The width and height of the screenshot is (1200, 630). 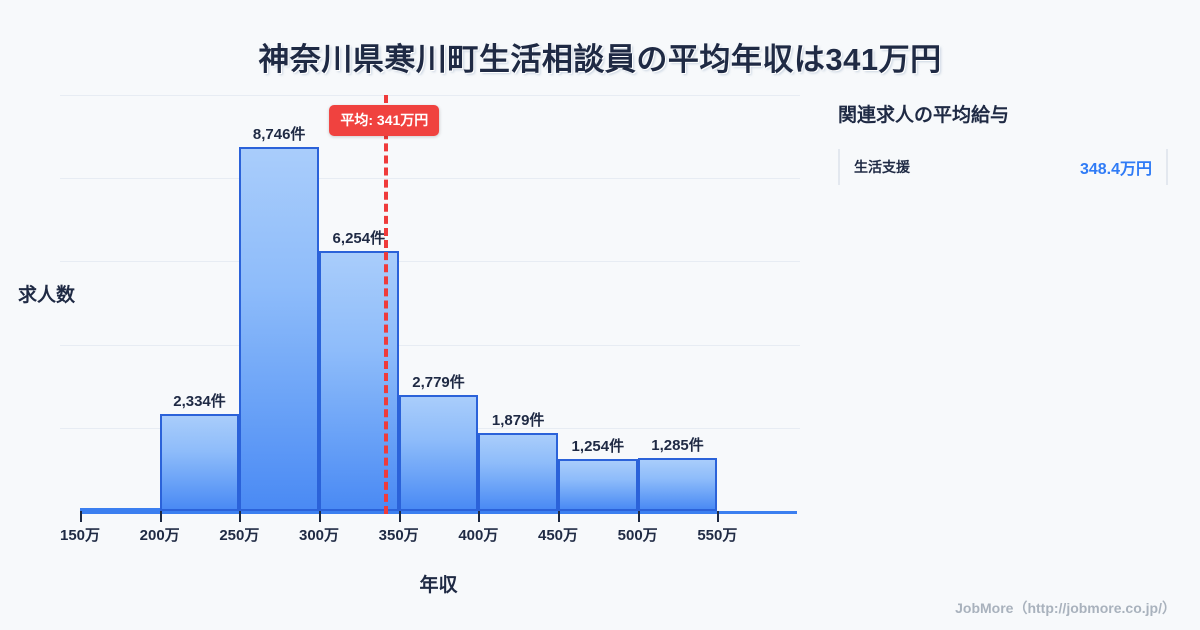 What do you see at coordinates (398, 535) in the screenshot?
I see `x-axis-tick-label: 350万` at bounding box center [398, 535].